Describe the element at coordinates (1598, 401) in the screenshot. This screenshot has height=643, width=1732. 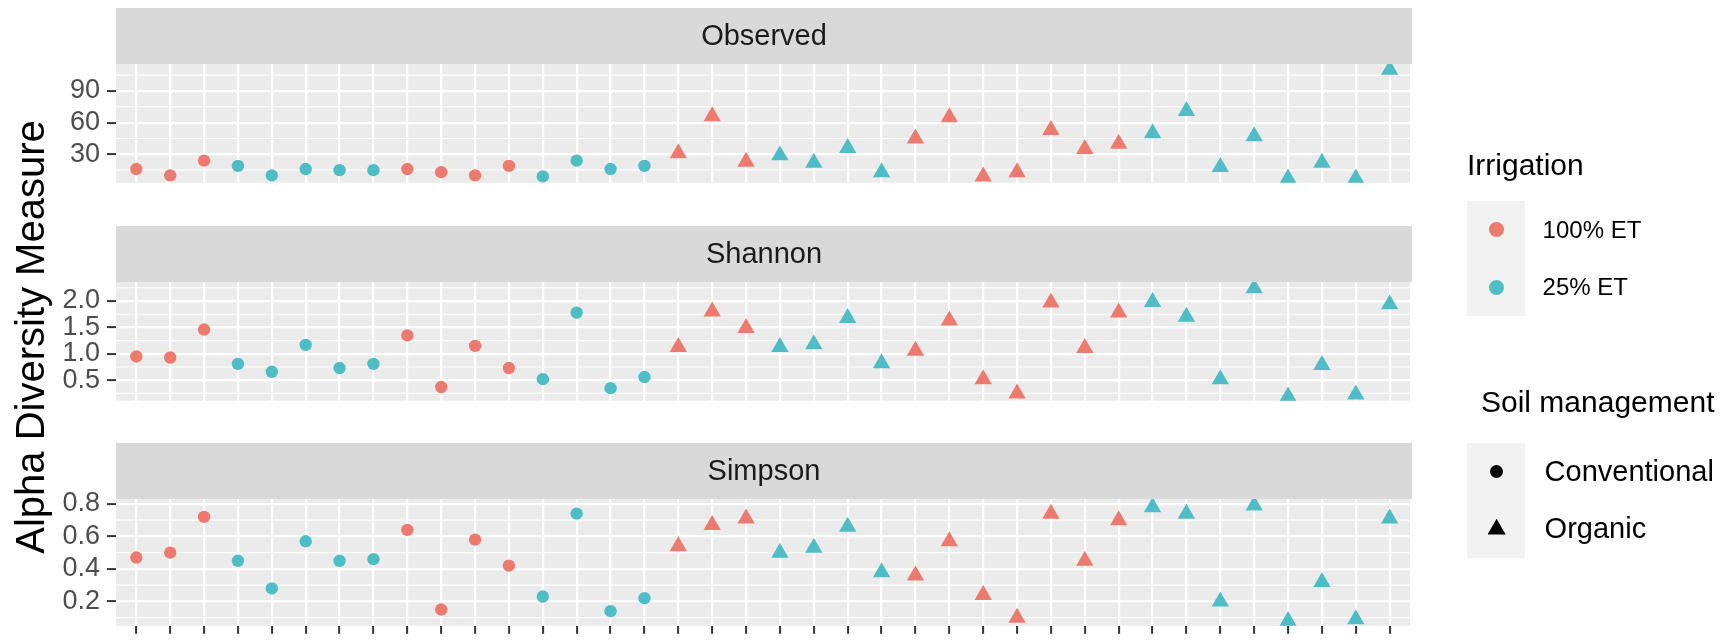
I see `text: Soil management` at that location.